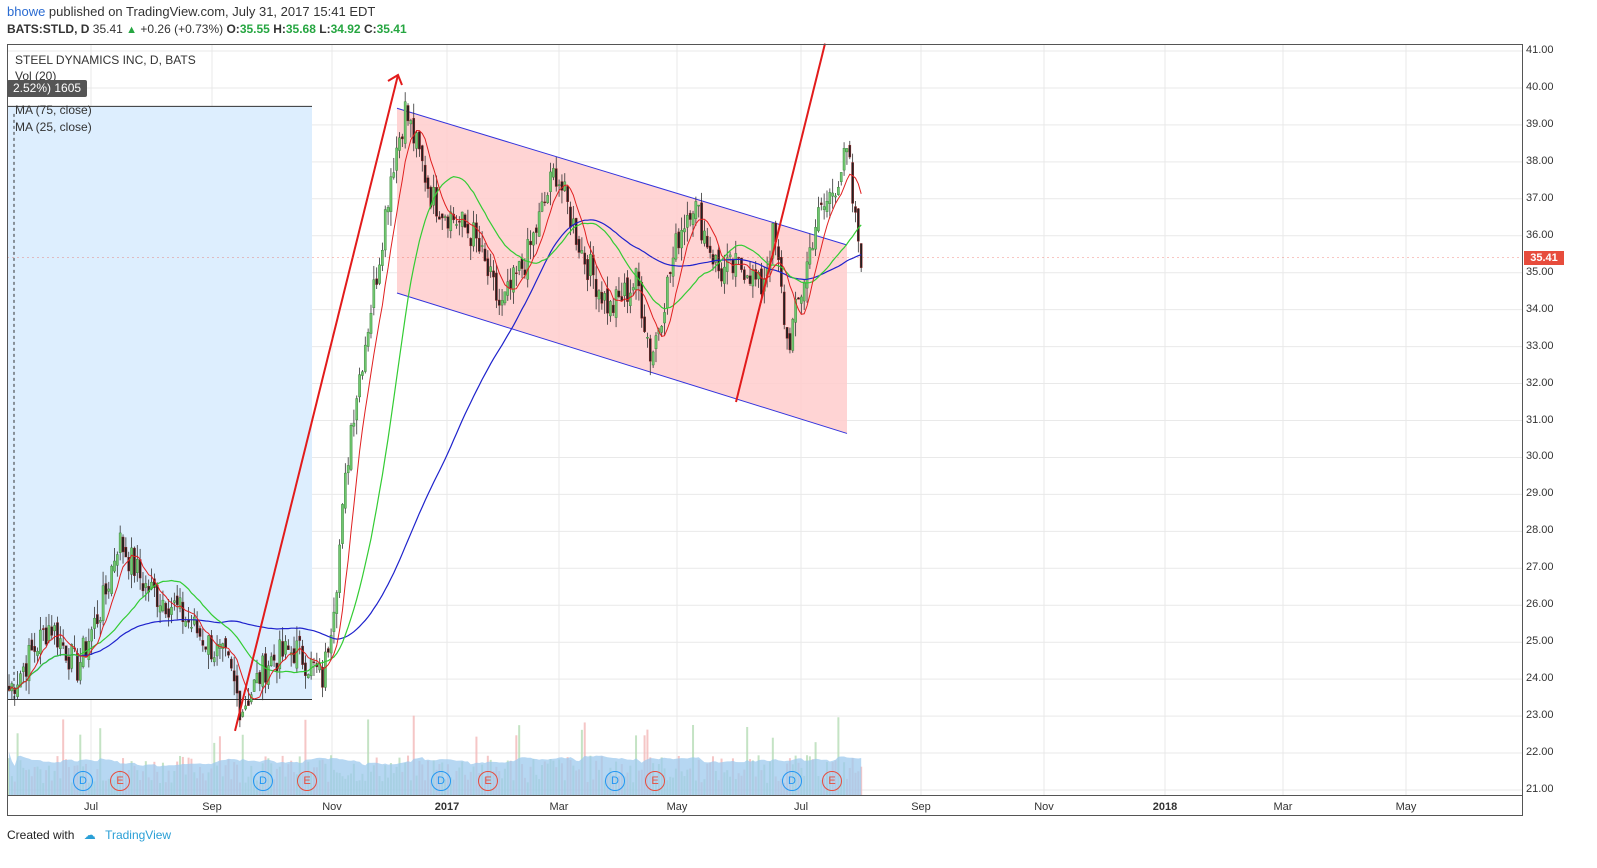  I want to click on tradingview-cloud-icon: ☁, so click(89, 835).